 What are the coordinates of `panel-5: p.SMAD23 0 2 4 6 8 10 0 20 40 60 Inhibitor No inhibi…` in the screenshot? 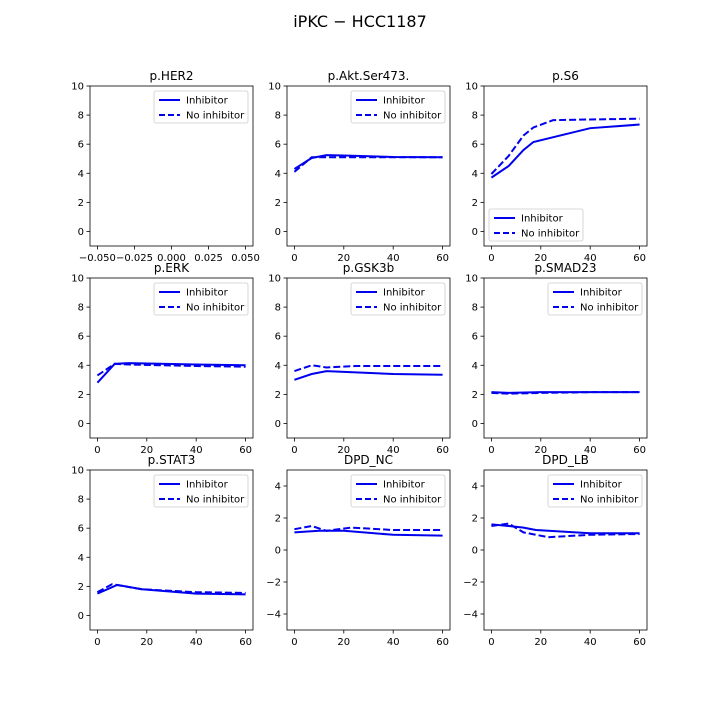 It's located at (556, 358).